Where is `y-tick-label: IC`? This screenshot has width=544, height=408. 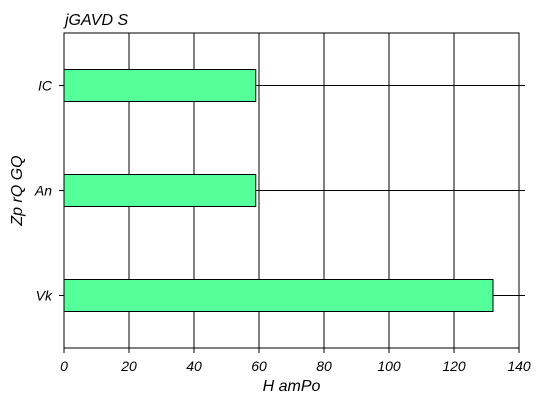
y-tick-label: IC is located at coordinates (45, 86).